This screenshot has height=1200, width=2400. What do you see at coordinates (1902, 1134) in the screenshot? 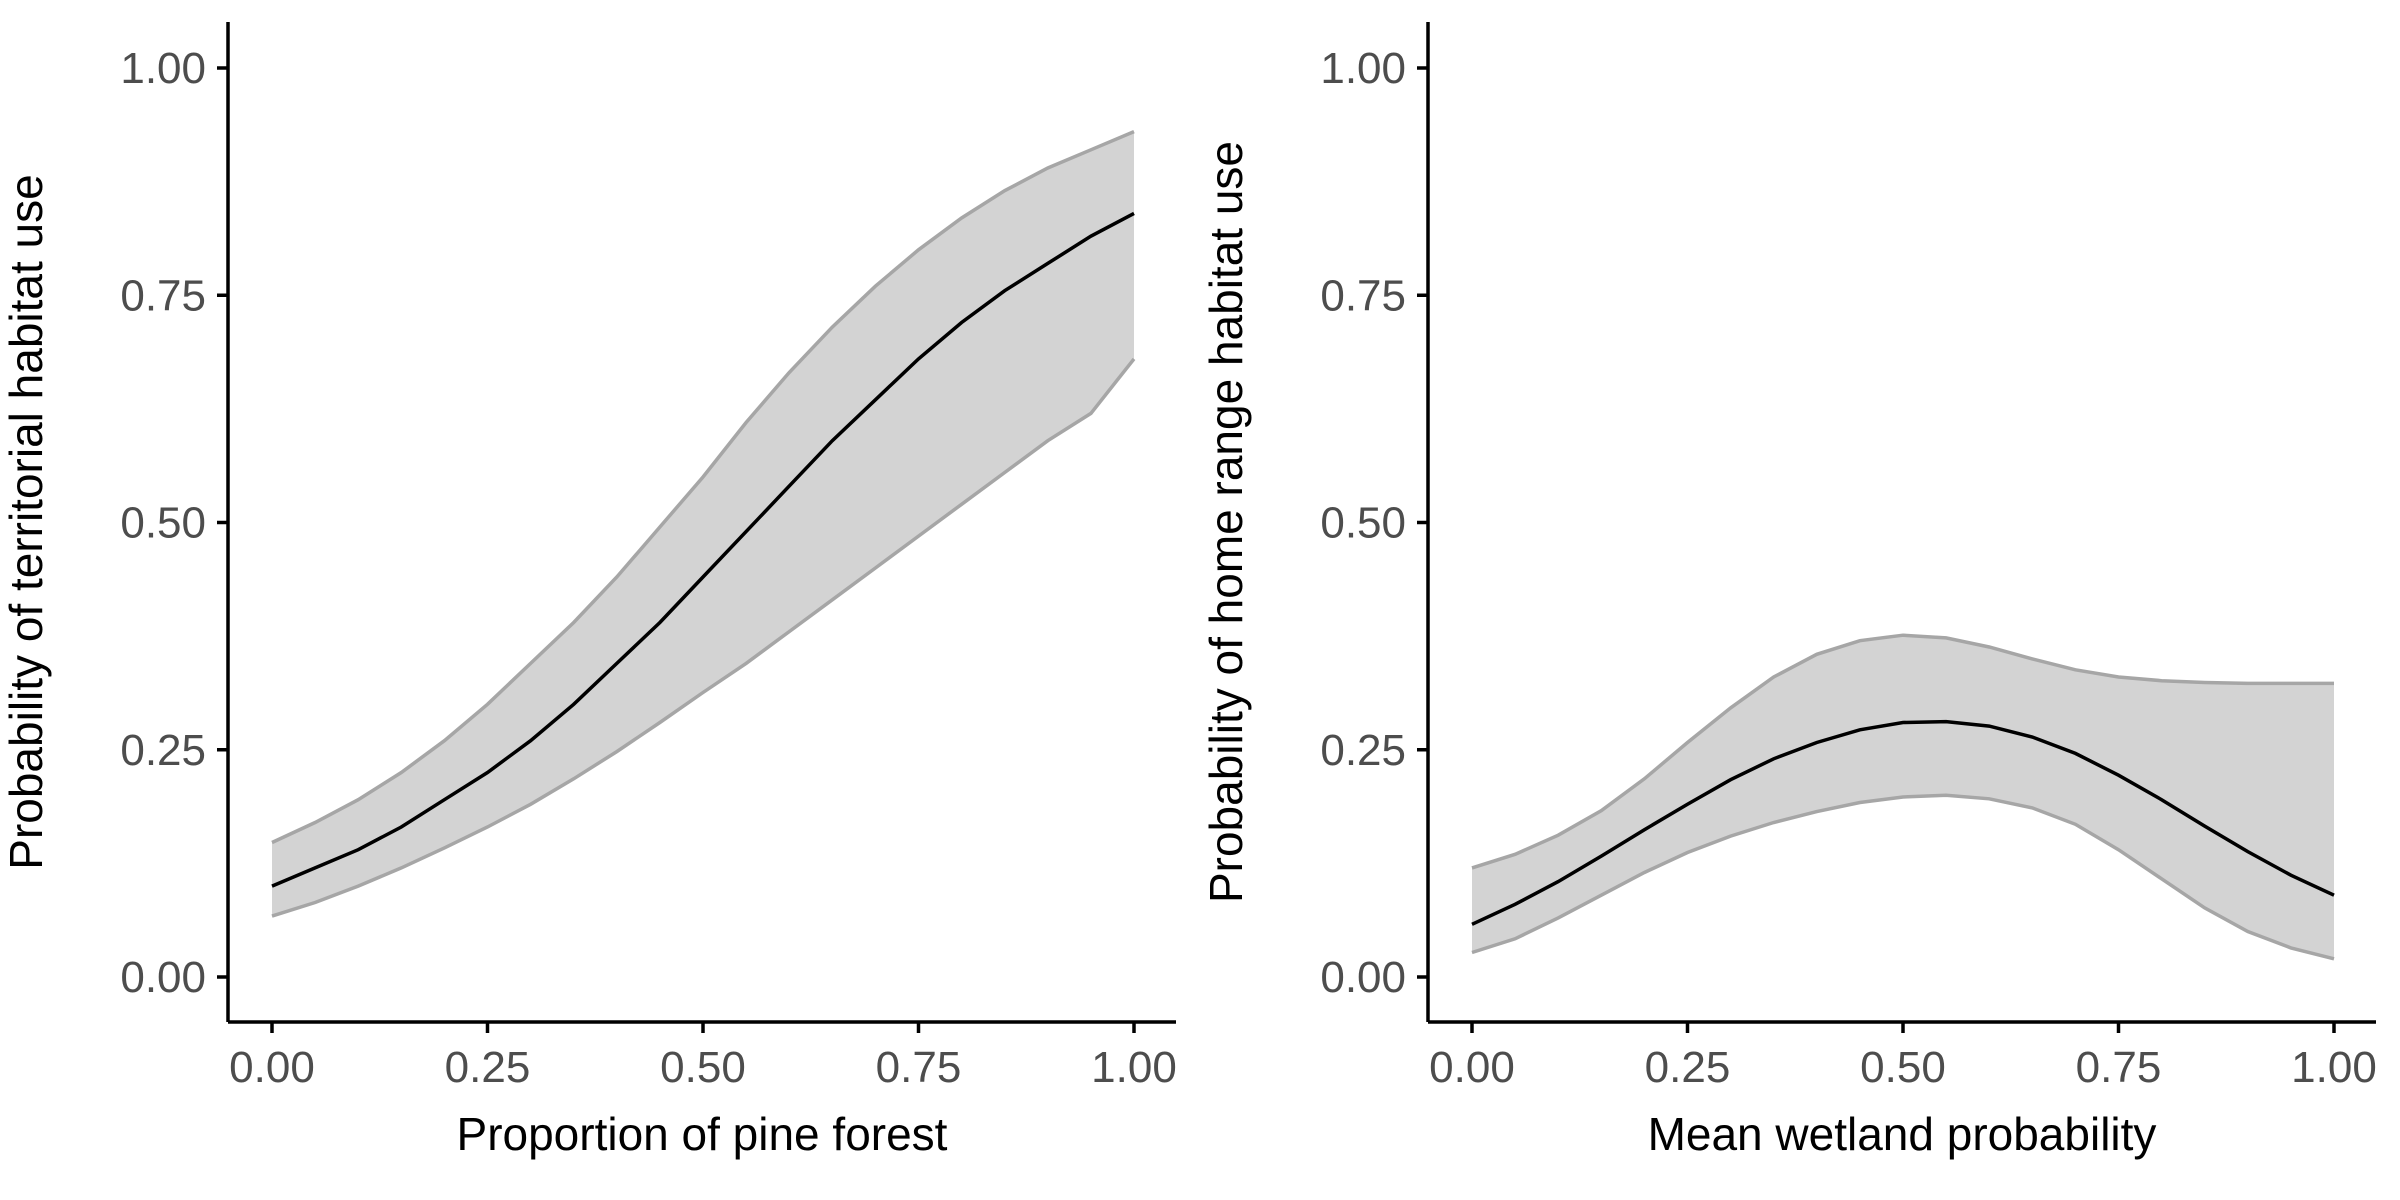
I see `x-axis-title: Mean wetland probability` at bounding box center [1902, 1134].